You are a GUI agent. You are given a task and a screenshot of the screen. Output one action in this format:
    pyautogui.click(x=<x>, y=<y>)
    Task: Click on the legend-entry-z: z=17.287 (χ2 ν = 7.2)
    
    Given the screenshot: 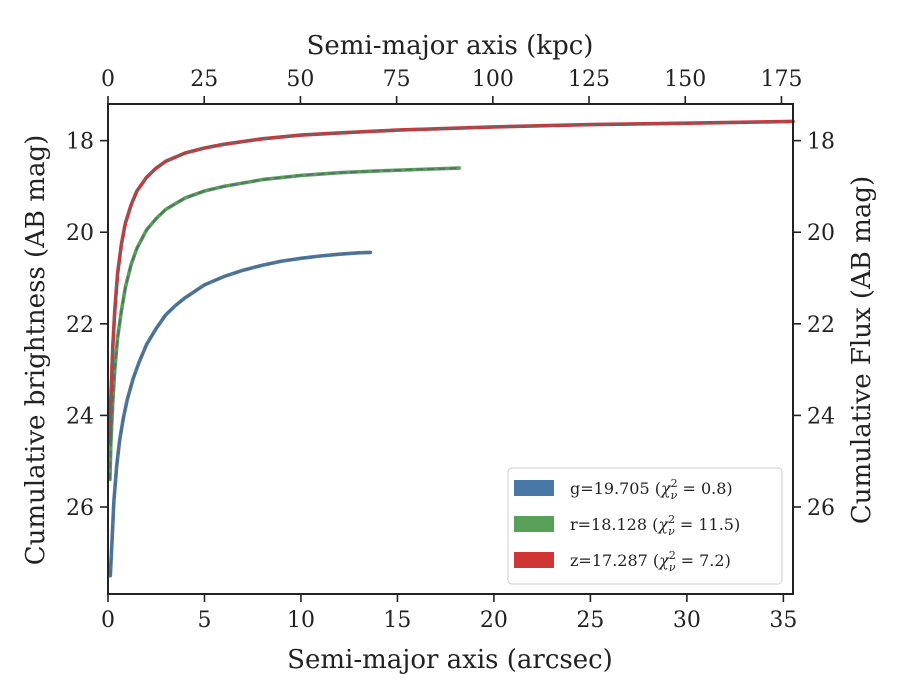 What is the action you would take?
    pyautogui.click(x=650, y=561)
    